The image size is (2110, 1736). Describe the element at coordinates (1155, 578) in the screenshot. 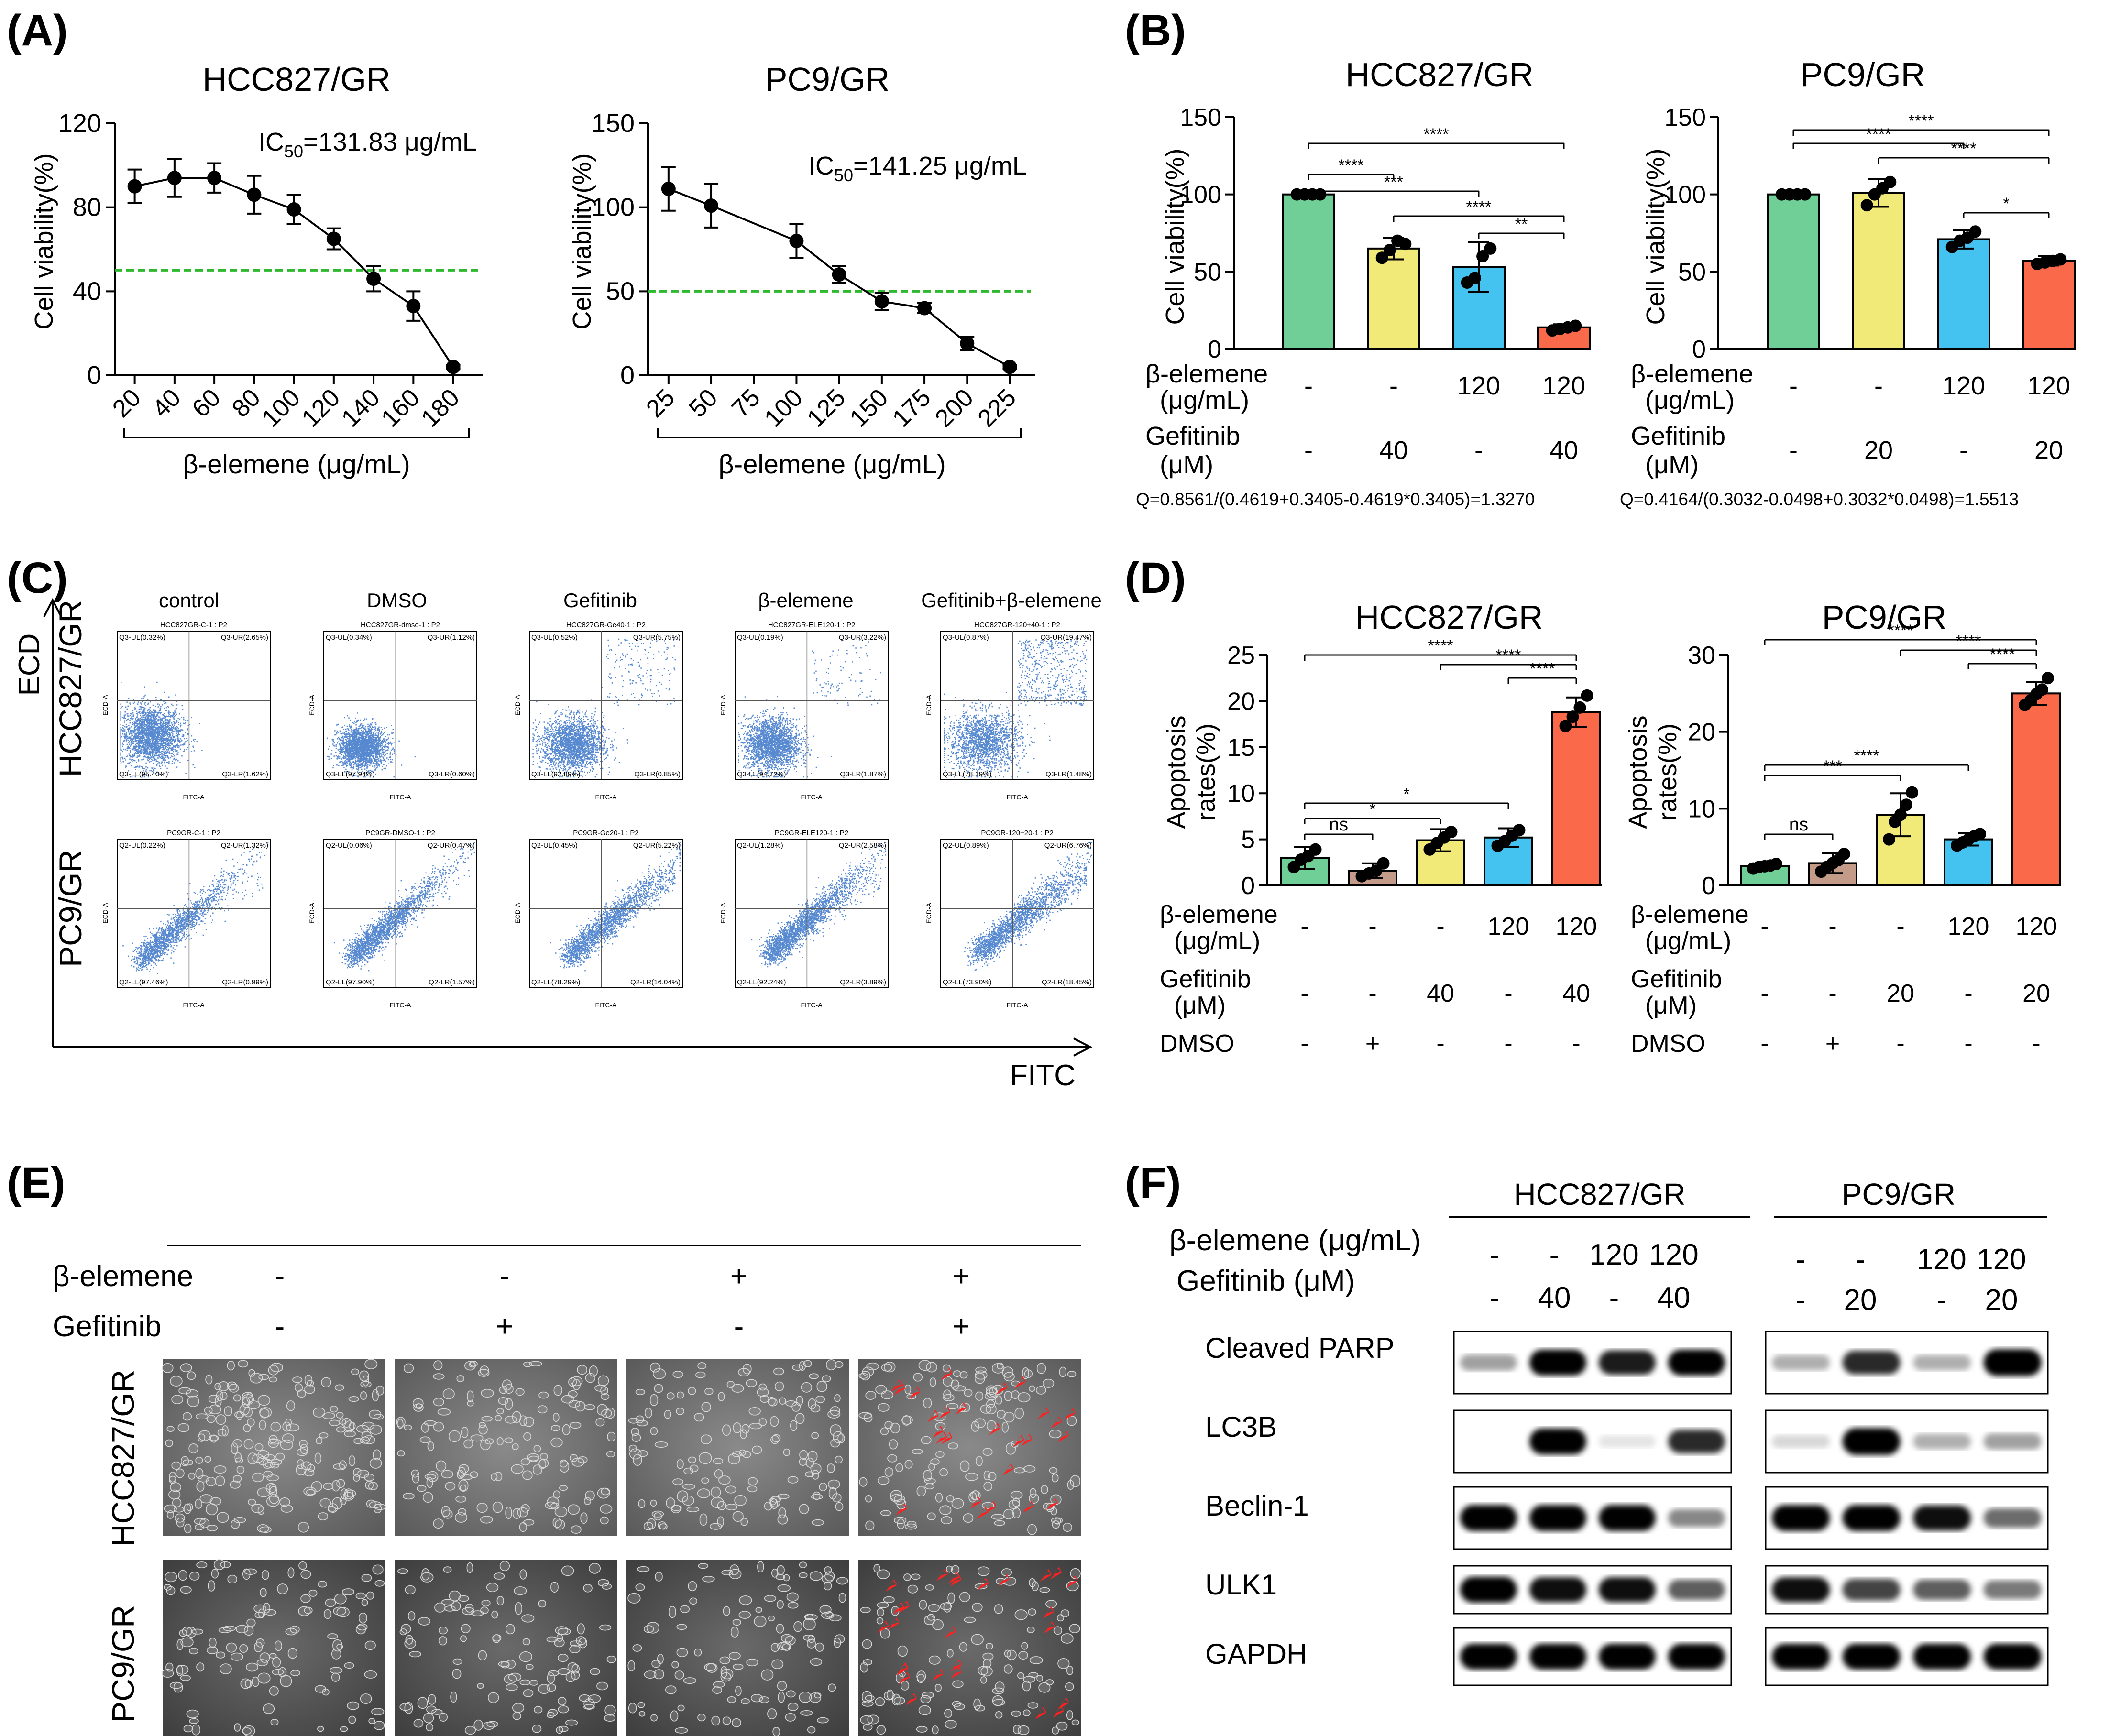

I see `panel-label-d: (D)` at that location.